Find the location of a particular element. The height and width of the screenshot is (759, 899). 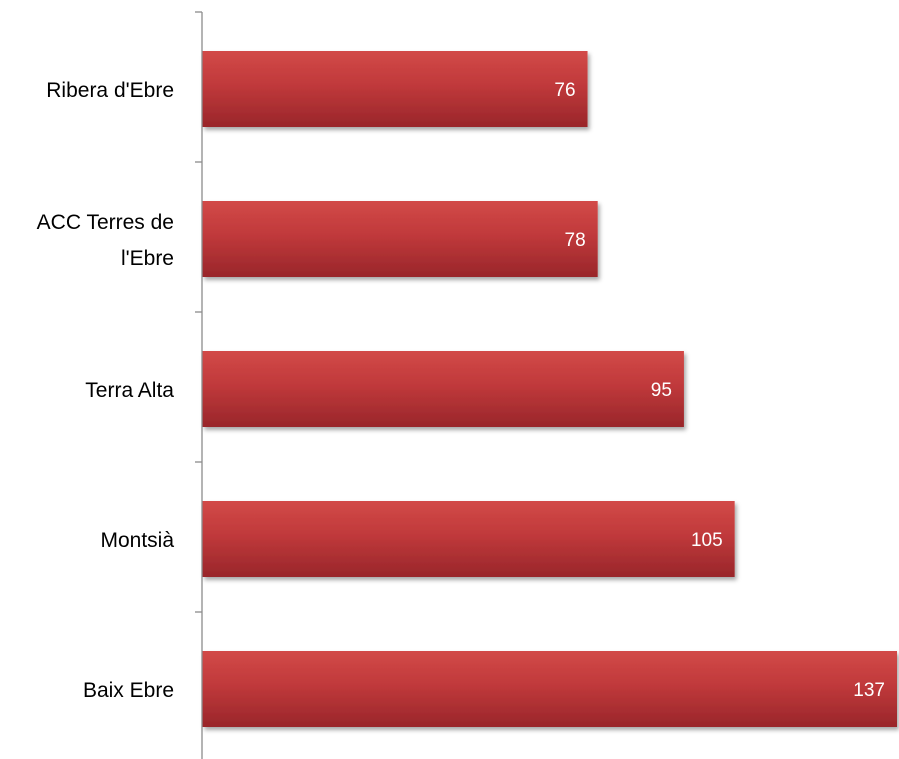

category-label-line: Baix Ebre is located at coordinates (128, 690).